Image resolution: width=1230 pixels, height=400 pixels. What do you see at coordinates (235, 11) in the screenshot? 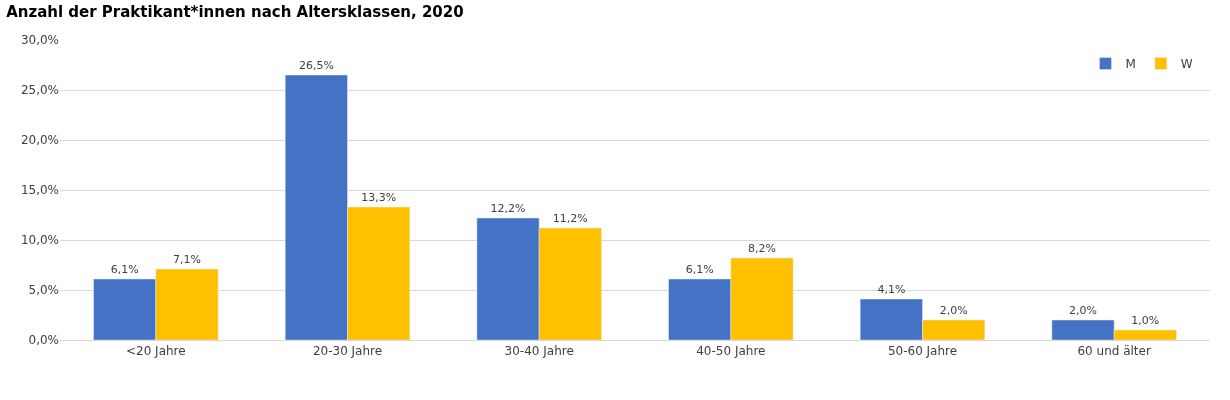
I see `chart-title: Anzahl der Praktikant*innen nach Altersklassen, 2020` at bounding box center [235, 11].